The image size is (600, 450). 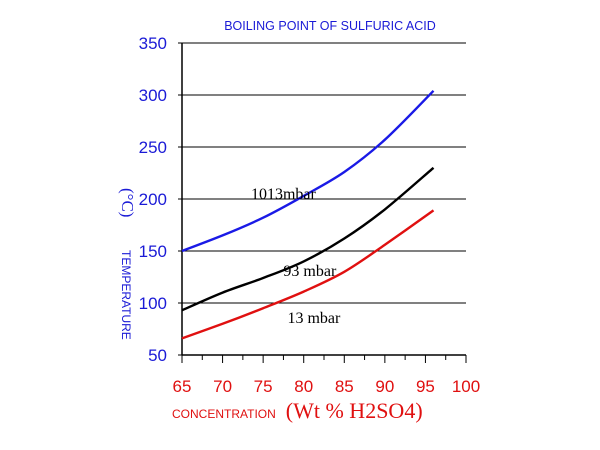 I want to click on x-tick-label: 90, so click(x=384, y=386).